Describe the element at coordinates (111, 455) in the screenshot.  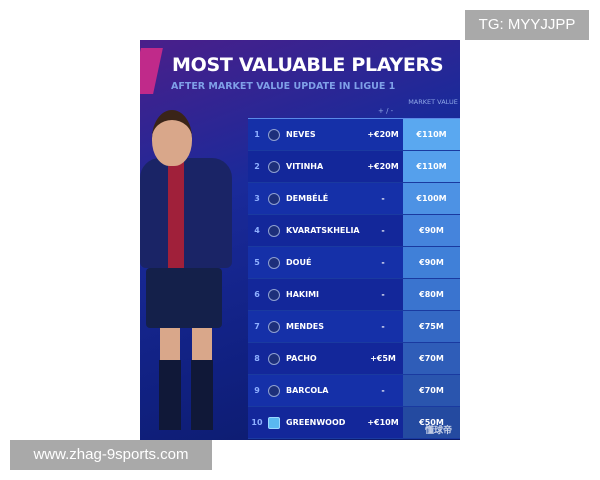
I see `website-overlay-label: www.zhag-9sports.com` at that location.